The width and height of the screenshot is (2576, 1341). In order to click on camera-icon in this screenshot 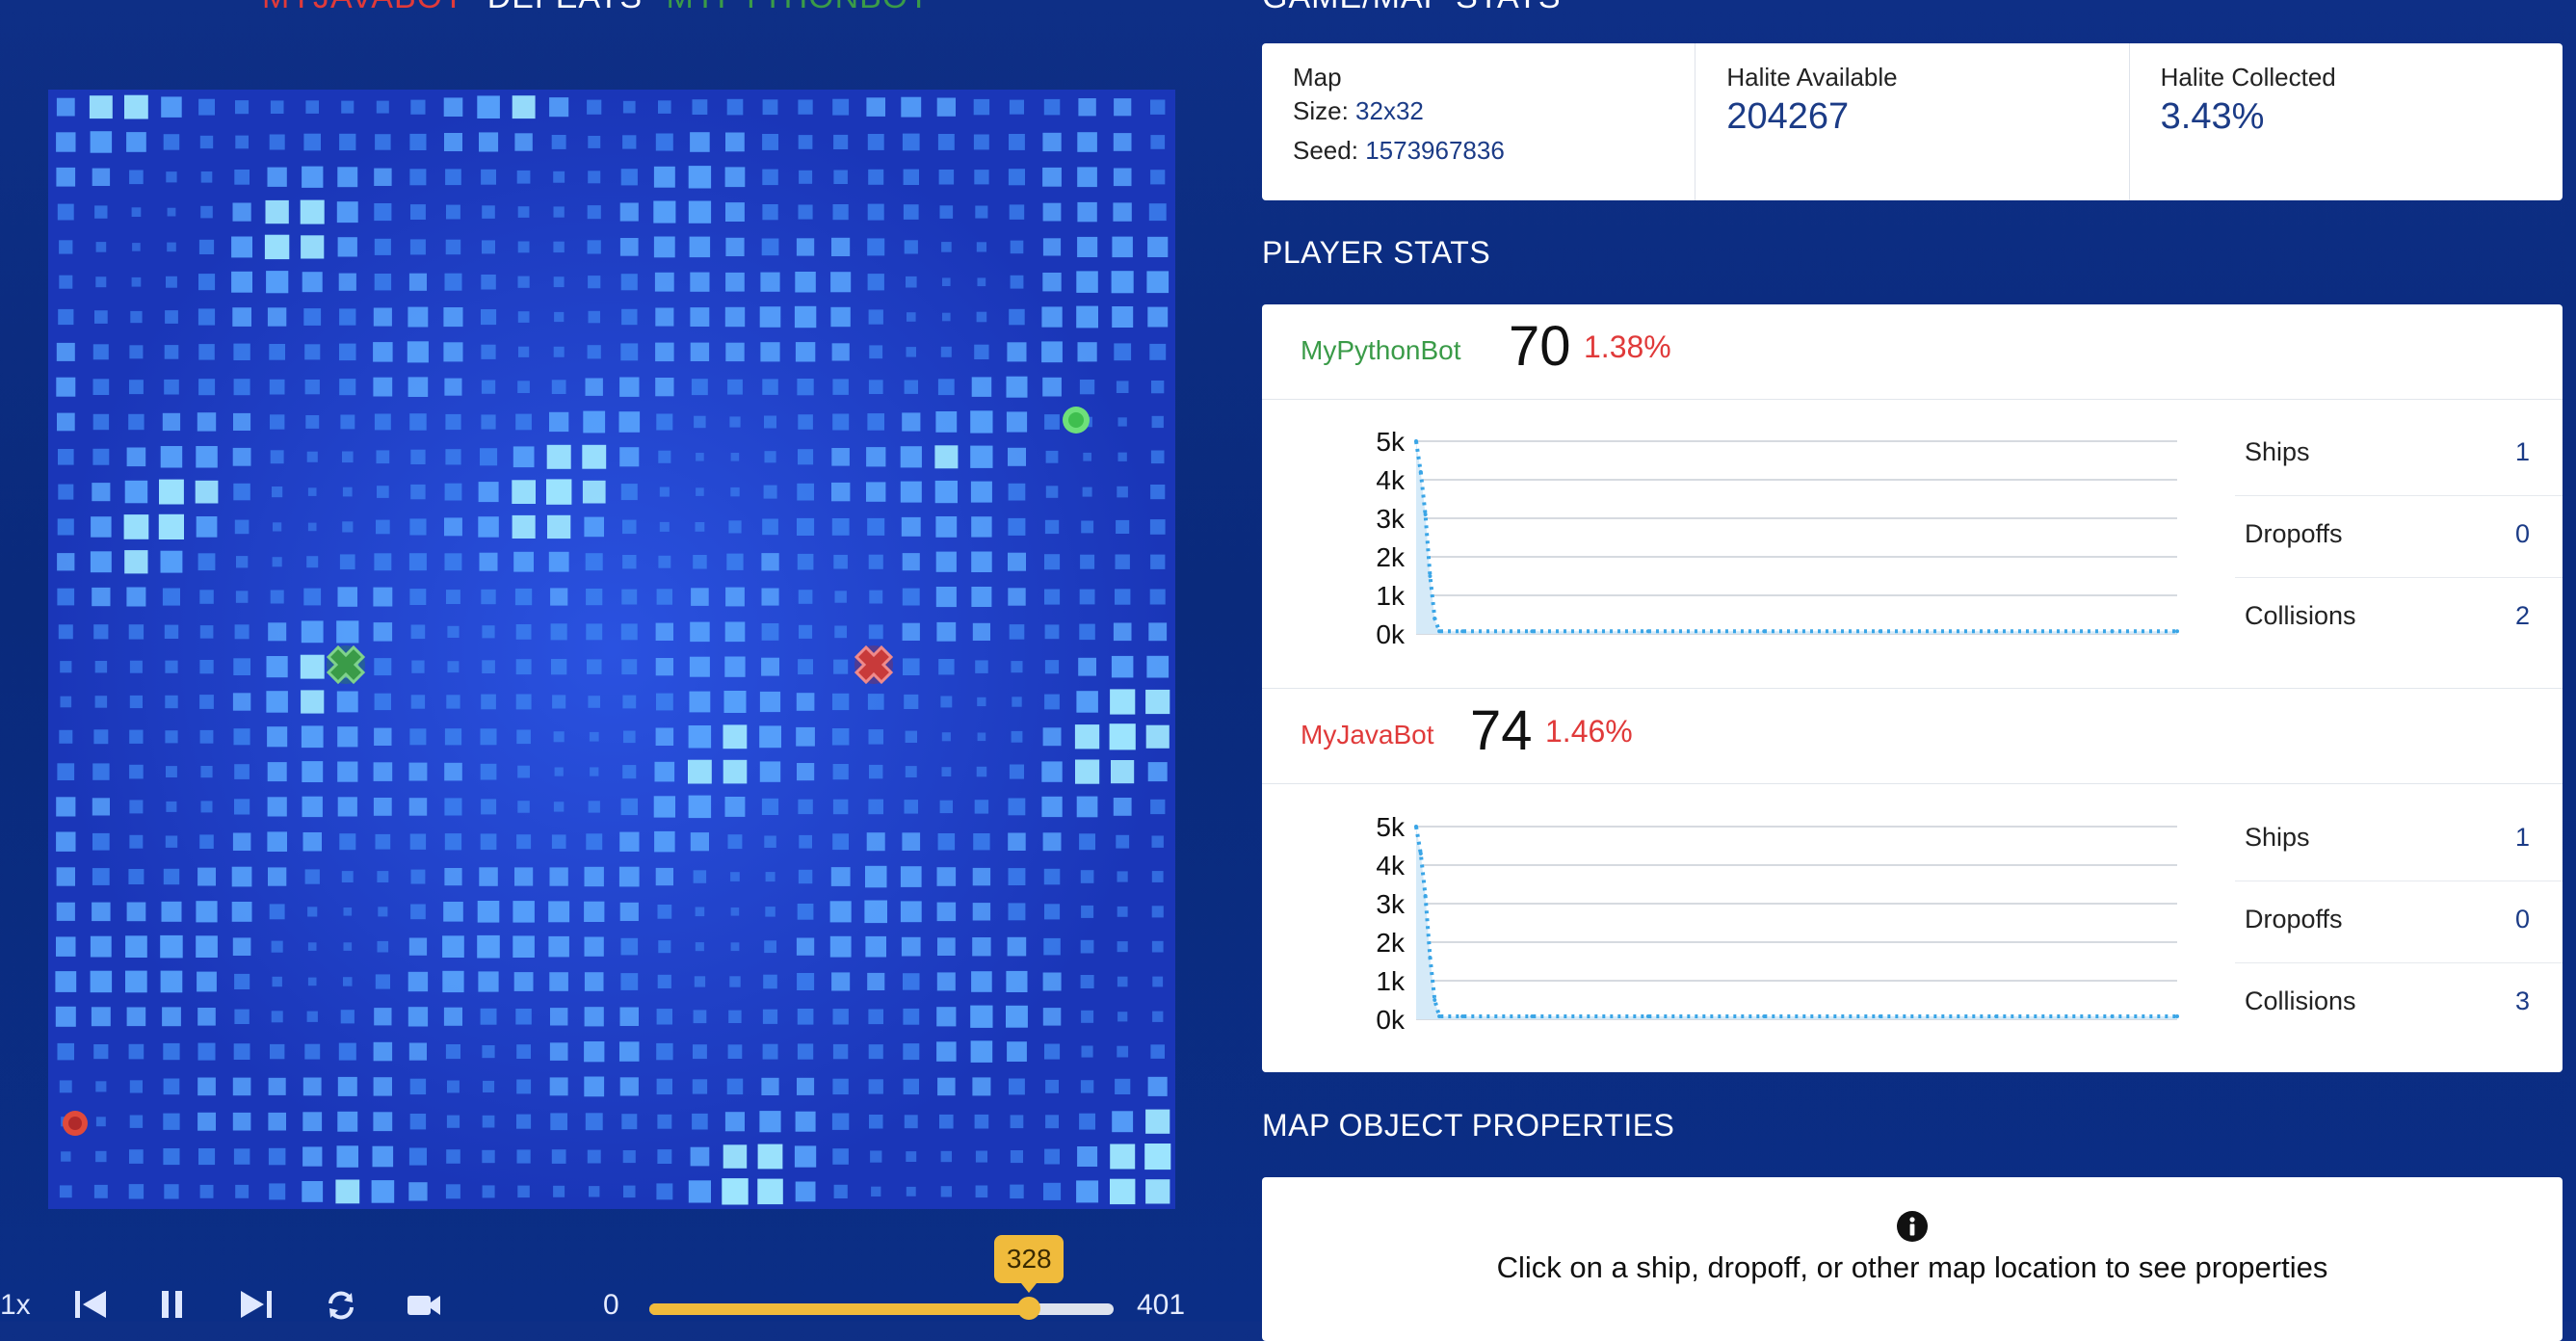, I will do `click(424, 1305)`.